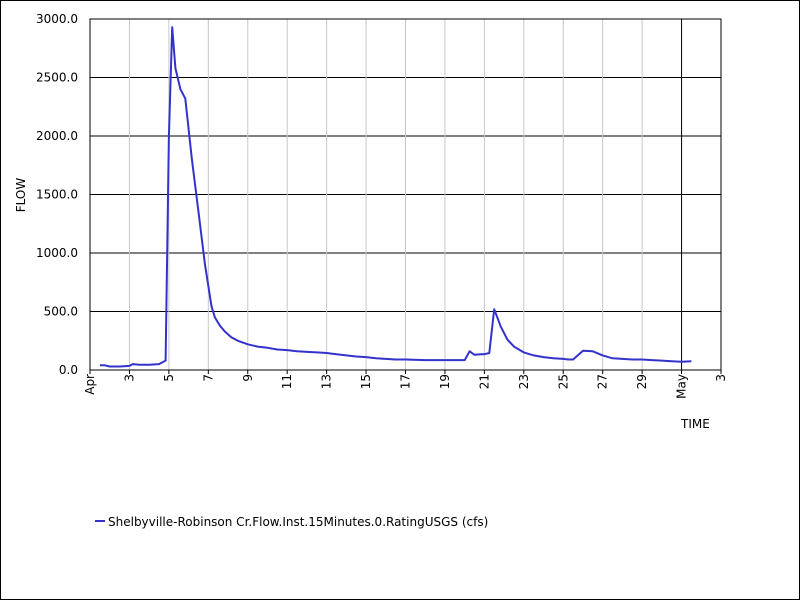  What do you see at coordinates (68, 370) in the screenshot?
I see `y-tick-label: 0.0` at bounding box center [68, 370].